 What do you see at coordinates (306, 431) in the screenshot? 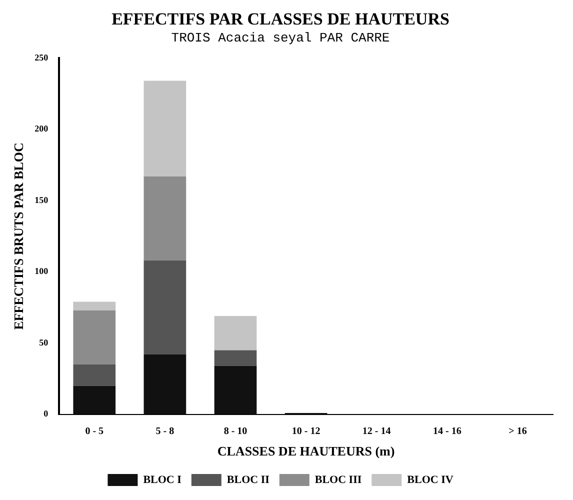
I see `x-tick-label: 10 - 12` at bounding box center [306, 431].